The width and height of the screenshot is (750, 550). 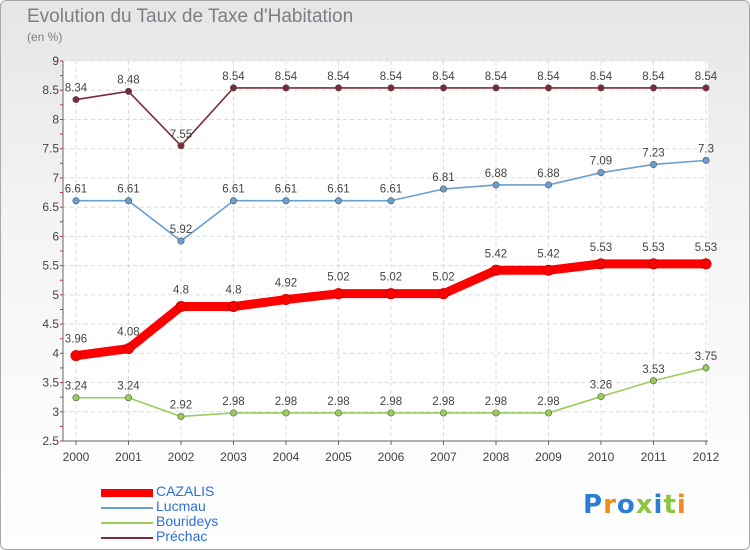 I want to click on data-label: 3.96, so click(x=76, y=340).